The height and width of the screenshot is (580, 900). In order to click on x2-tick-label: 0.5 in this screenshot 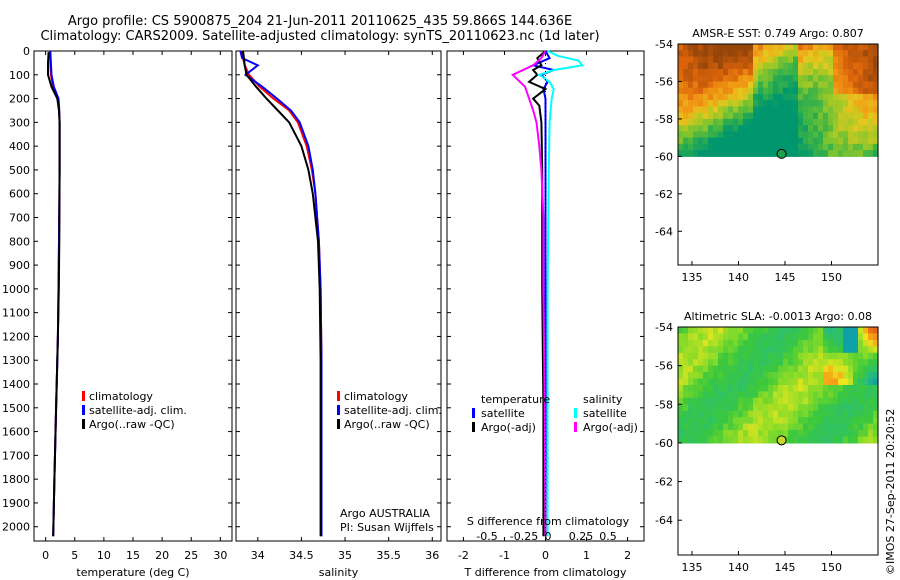, I will do `click(608, 536)`.